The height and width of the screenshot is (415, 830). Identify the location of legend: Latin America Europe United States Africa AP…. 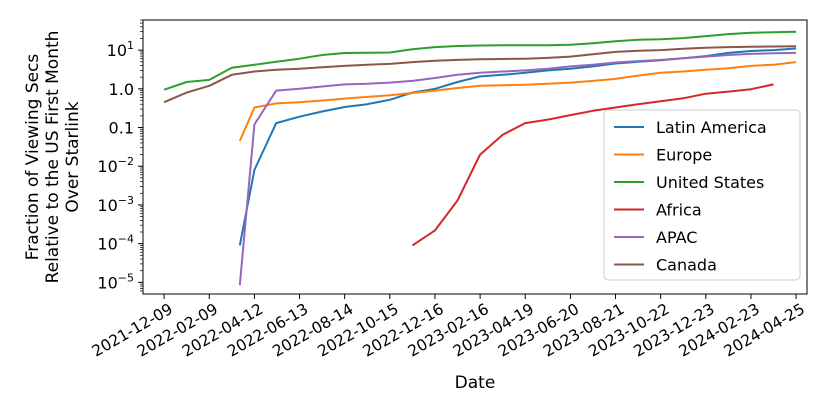
(702, 195).